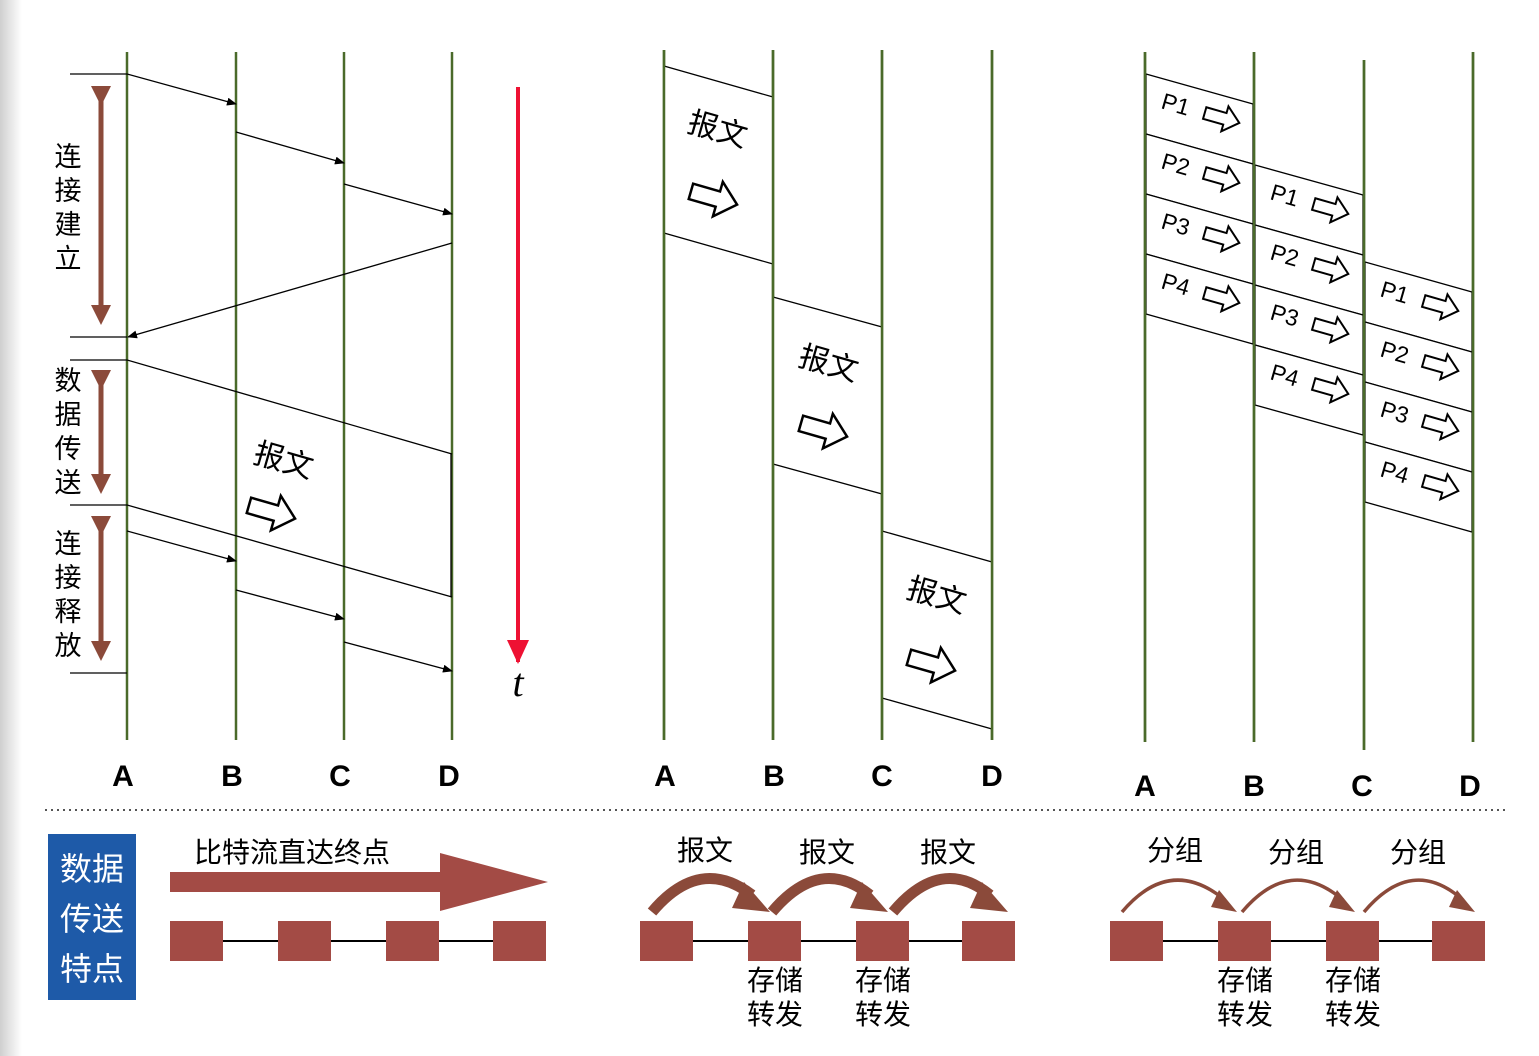  What do you see at coordinates (412, 941) in the screenshot?
I see `circuit-node-c` at bounding box center [412, 941].